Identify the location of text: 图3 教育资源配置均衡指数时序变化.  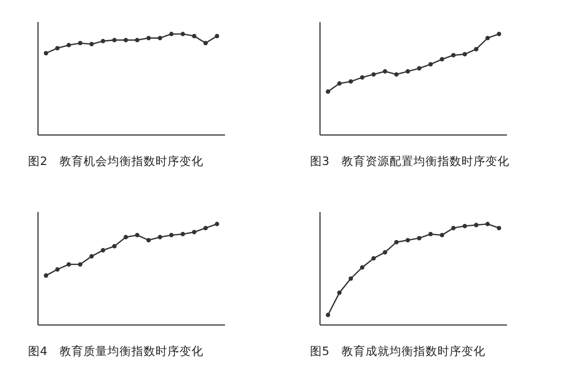
(410, 161).